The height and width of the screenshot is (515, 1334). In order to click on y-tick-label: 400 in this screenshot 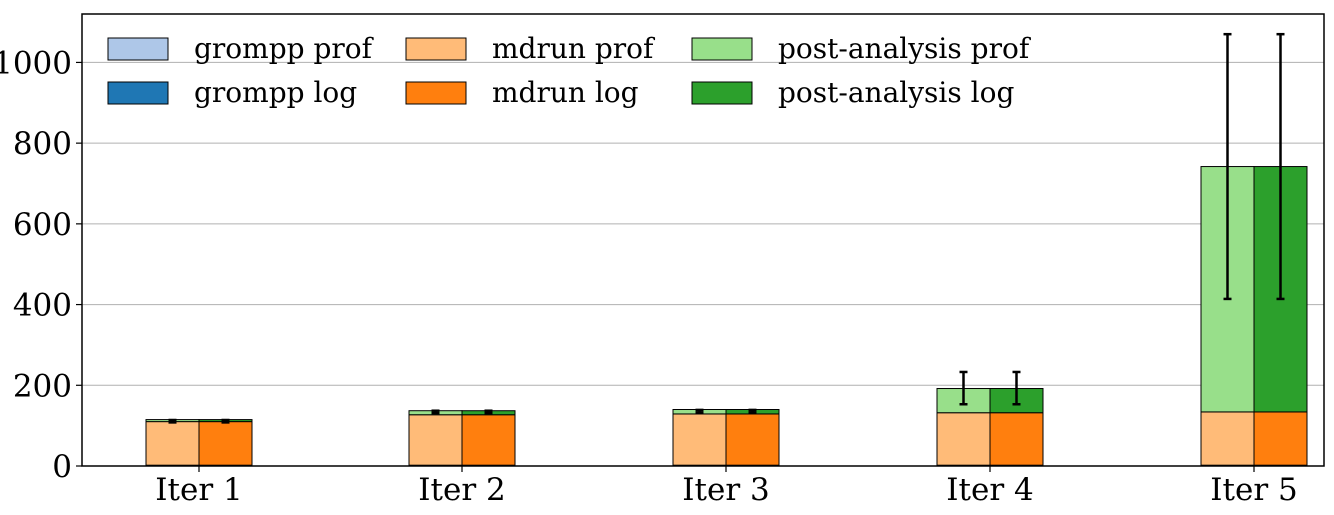, I will do `click(42, 306)`.